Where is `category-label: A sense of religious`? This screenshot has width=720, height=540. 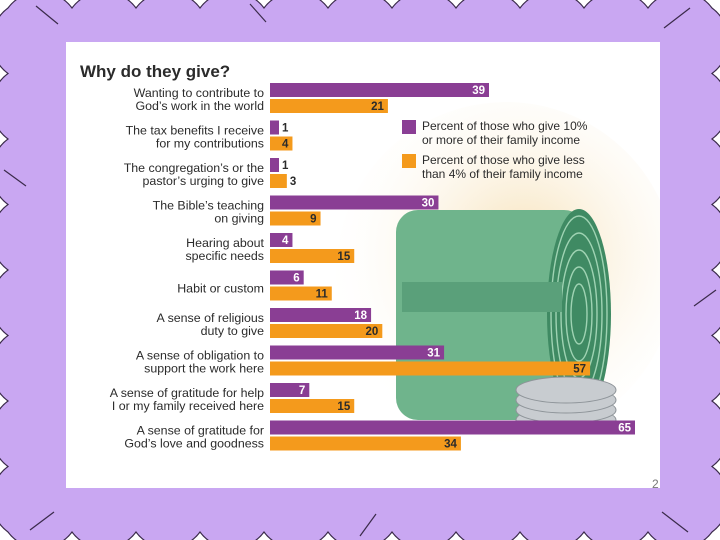
category-label: A sense of religious is located at coordinates (210, 318).